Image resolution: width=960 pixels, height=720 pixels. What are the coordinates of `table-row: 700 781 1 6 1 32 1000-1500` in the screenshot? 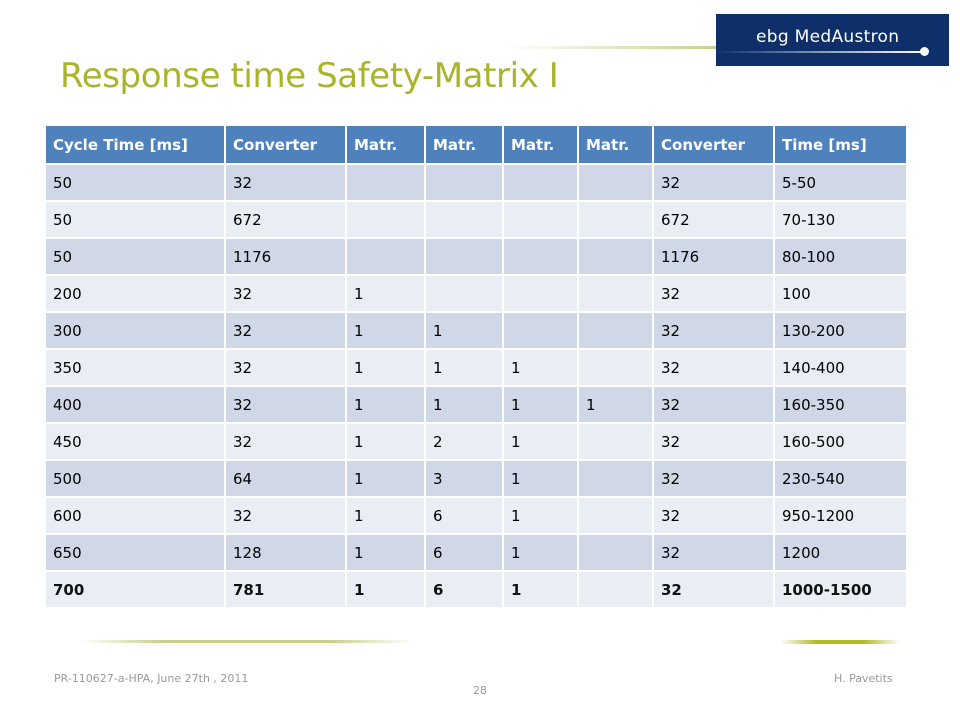 It's located at (476, 589).